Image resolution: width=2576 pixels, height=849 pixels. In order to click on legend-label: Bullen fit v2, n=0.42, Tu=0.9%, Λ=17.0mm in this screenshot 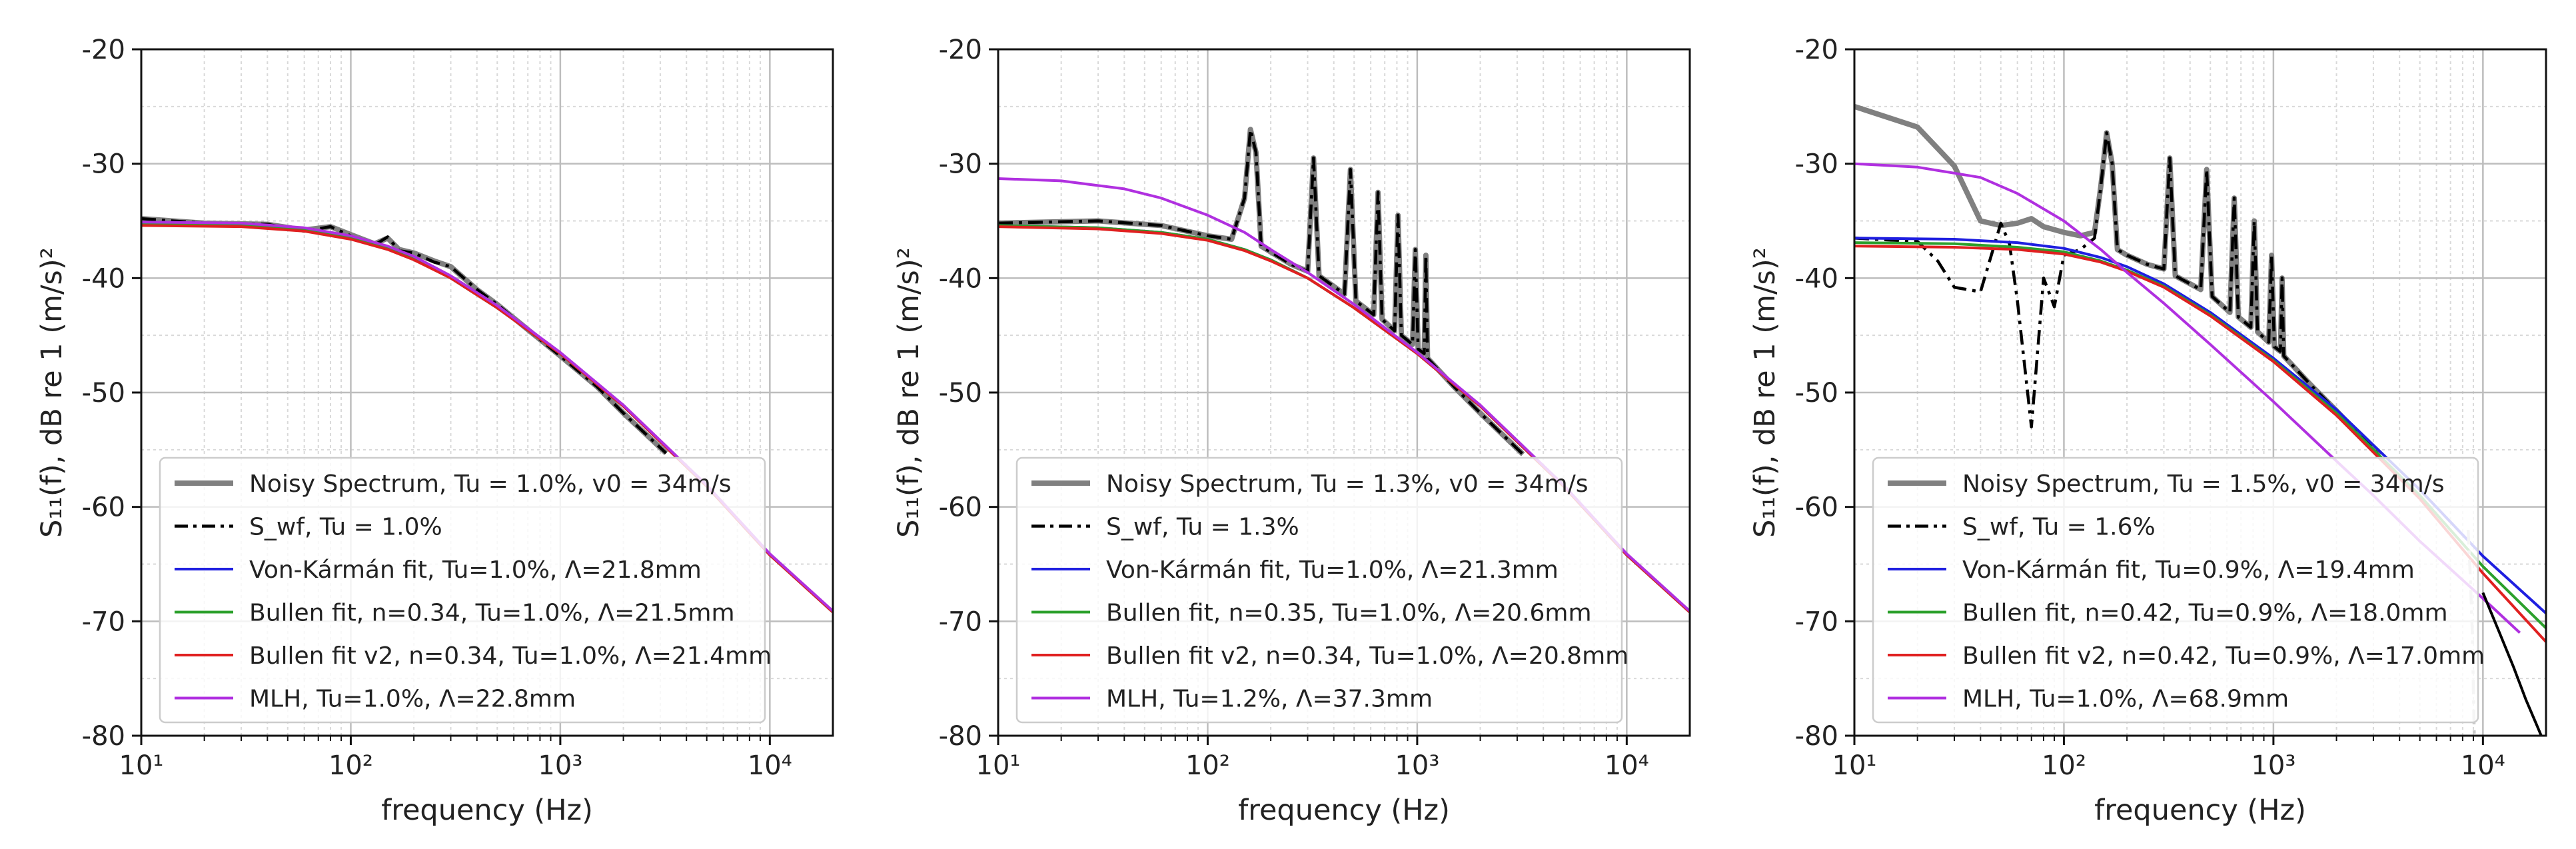, I will do `click(2223, 656)`.